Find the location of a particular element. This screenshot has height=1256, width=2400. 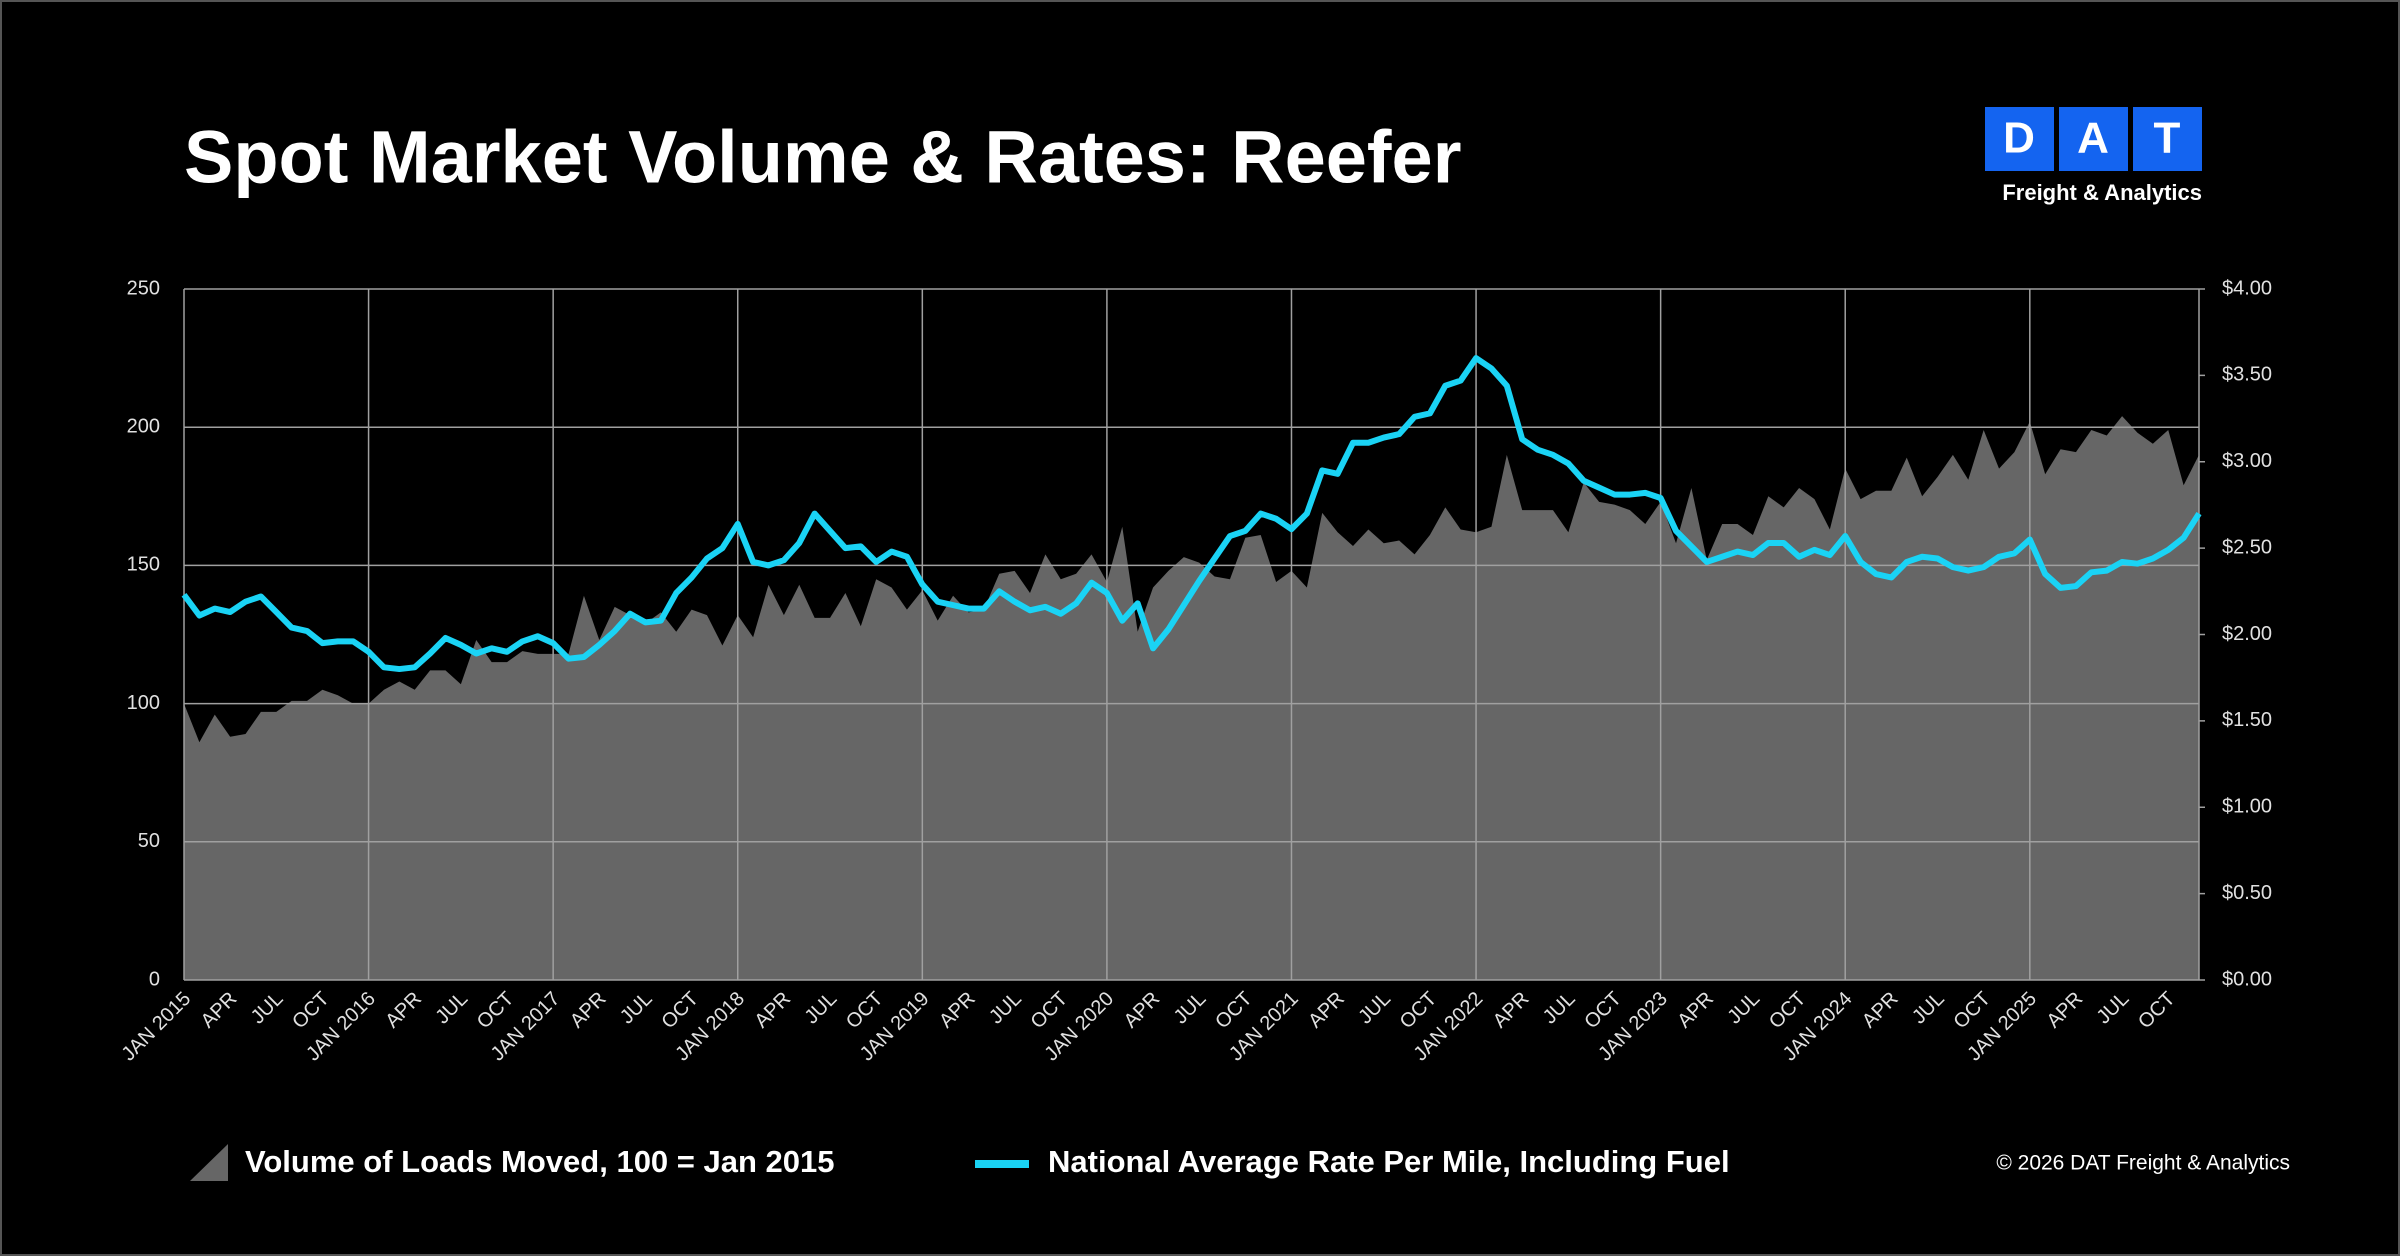

logo: D A T Freight & Analytics is located at coordinates (2093, 156).